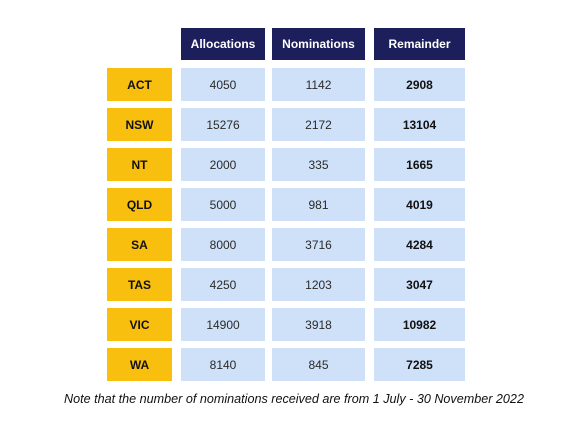 This screenshot has height=422, width=588. I want to click on table-cell-allocations: 15276, so click(223, 124).